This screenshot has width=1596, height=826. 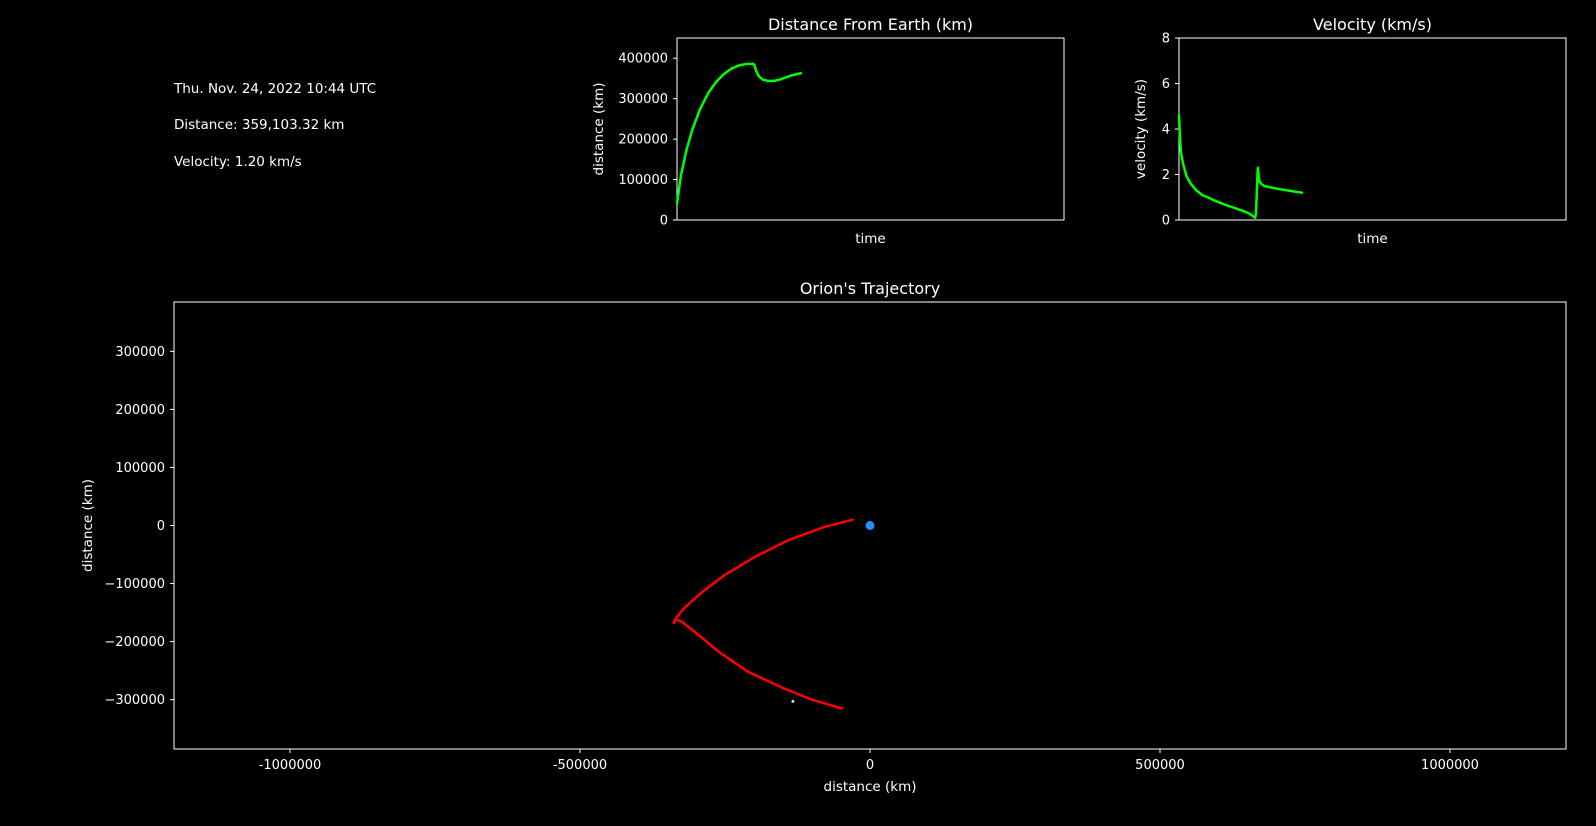 I want to click on chart2-frame, so click(x=1372, y=129).